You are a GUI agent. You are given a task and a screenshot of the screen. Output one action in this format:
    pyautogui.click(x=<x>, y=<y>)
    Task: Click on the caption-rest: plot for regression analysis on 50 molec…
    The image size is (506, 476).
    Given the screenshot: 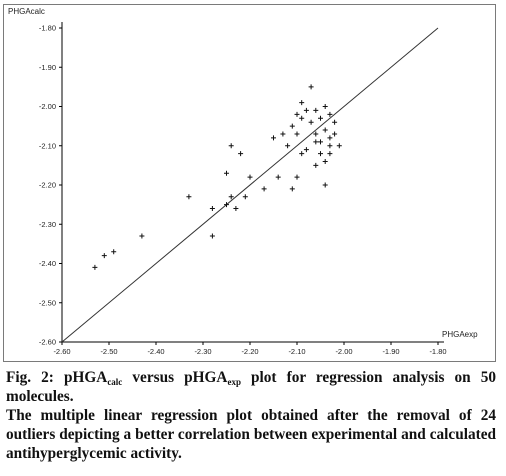 What is the action you would take?
    pyautogui.click(x=251, y=387)
    